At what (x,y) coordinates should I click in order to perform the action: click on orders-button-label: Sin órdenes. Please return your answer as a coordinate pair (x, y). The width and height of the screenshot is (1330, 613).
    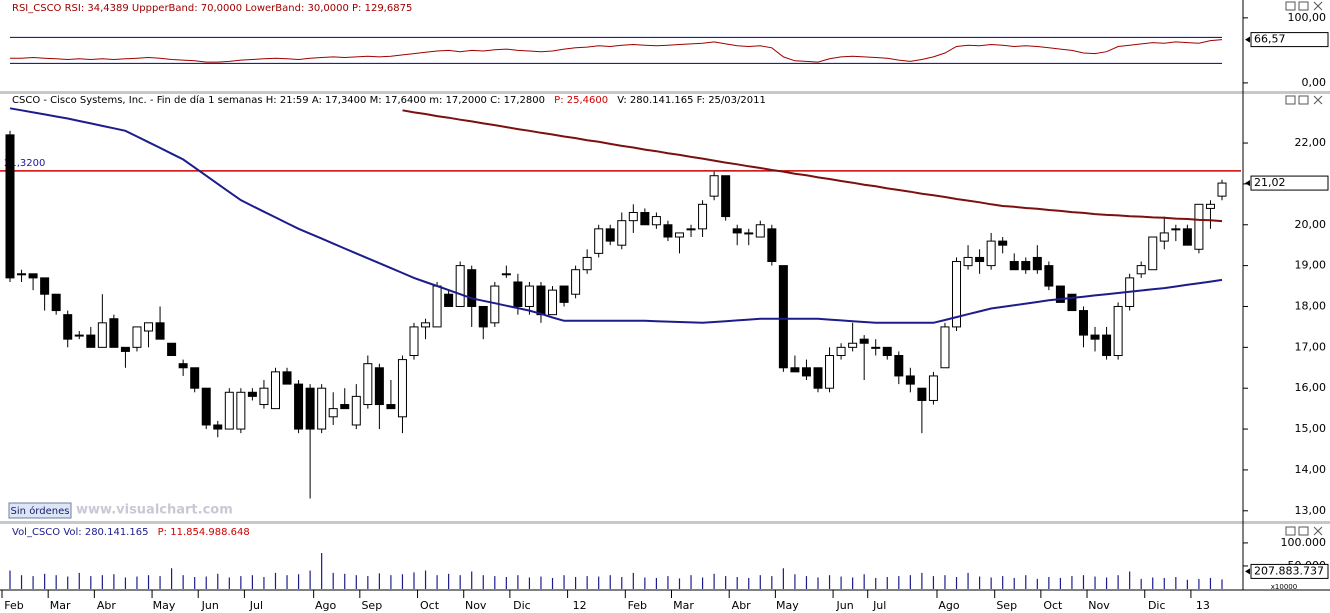
    Looking at the image, I should click on (40, 511).